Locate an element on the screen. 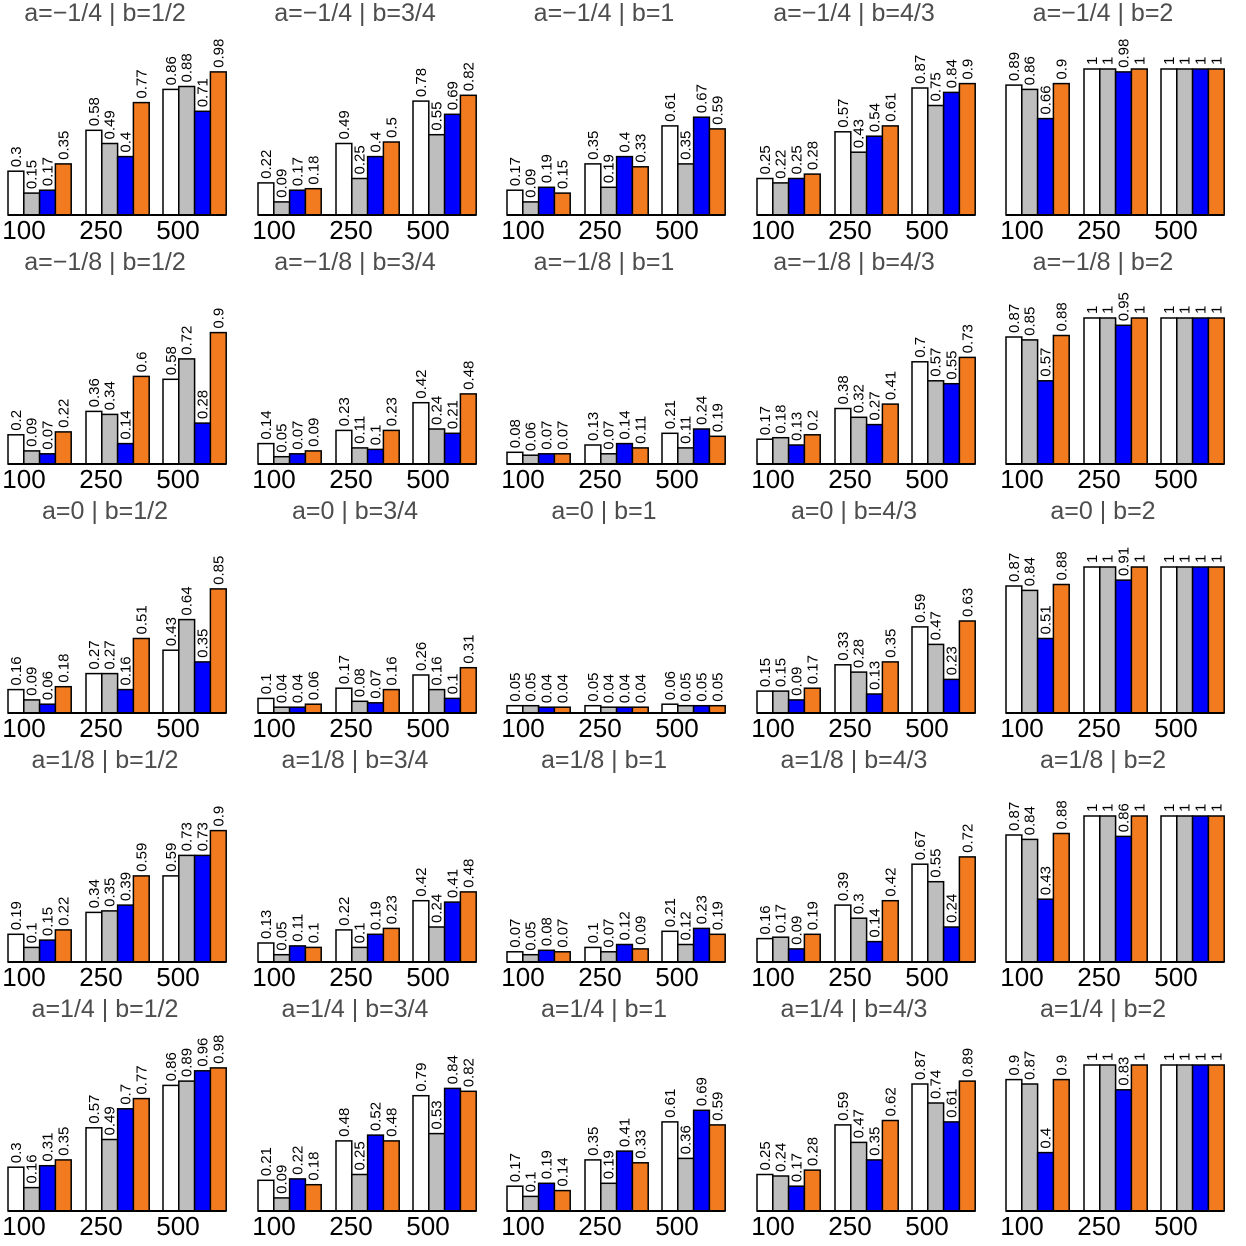 The height and width of the screenshot is (1246, 1246). data-label: 0.06 is located at coordinates (48, 685).